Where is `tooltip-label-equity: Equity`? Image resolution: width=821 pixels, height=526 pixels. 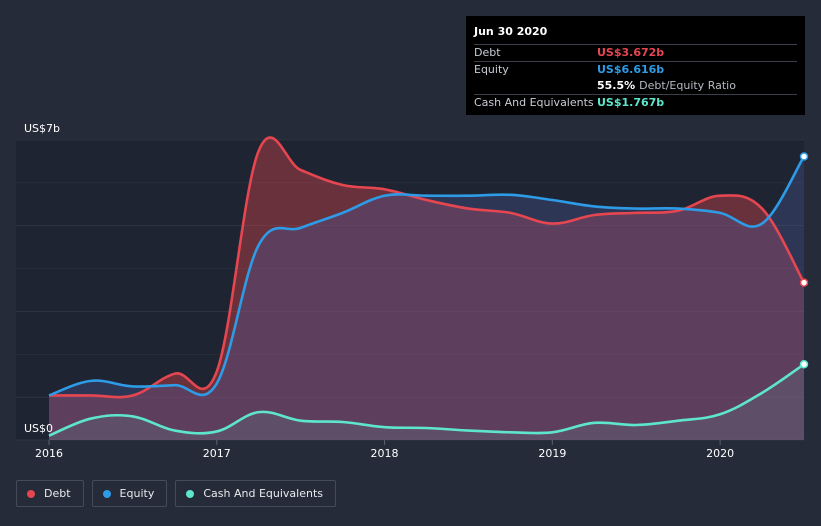 tooltip-label-equity: Equity is located at coordinates (491, 69).